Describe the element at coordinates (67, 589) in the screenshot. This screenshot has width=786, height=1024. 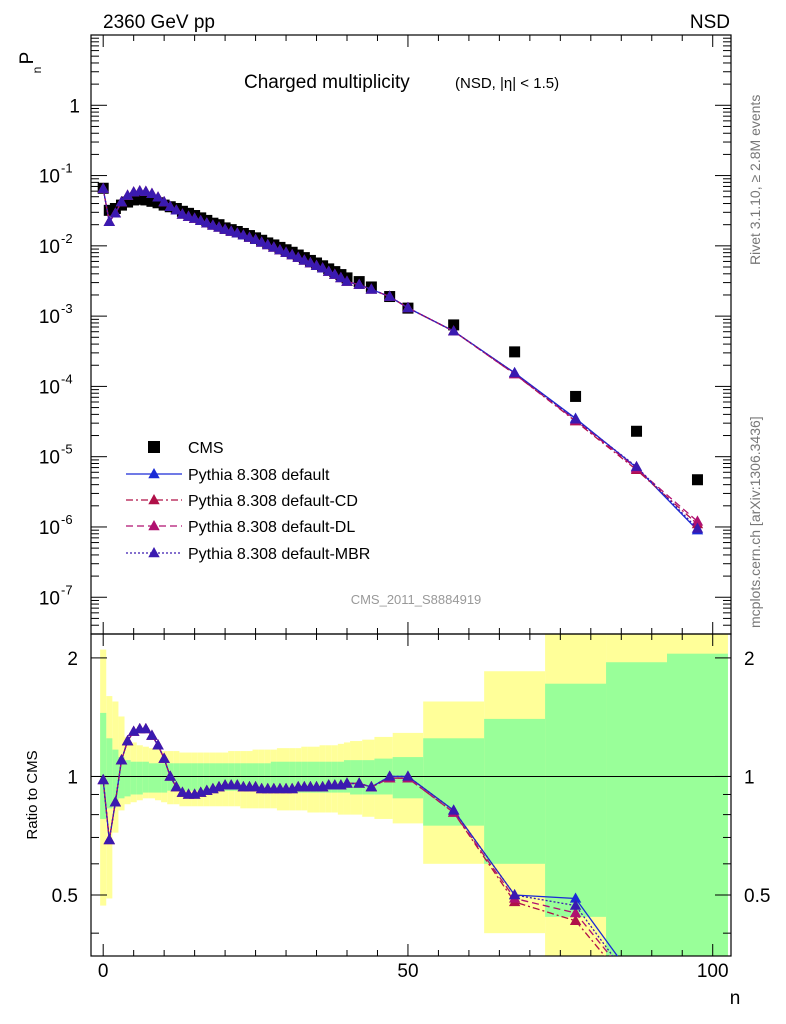
I see `y-tick-exponent: -7` at that location.